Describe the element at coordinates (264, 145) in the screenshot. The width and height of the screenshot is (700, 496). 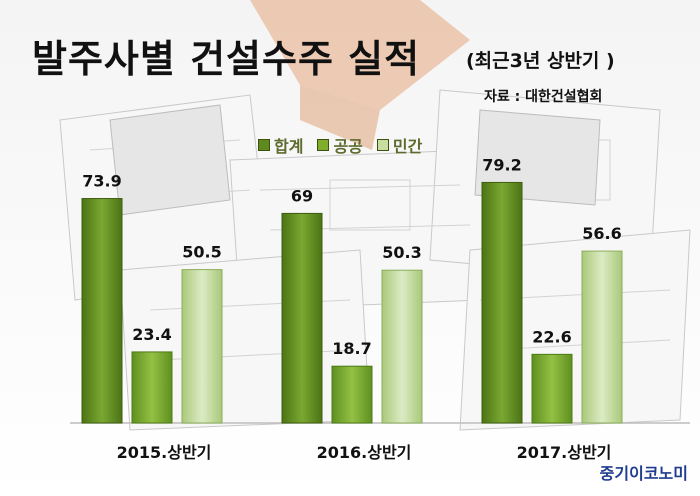
I see `legend-swatch-total` at that location.